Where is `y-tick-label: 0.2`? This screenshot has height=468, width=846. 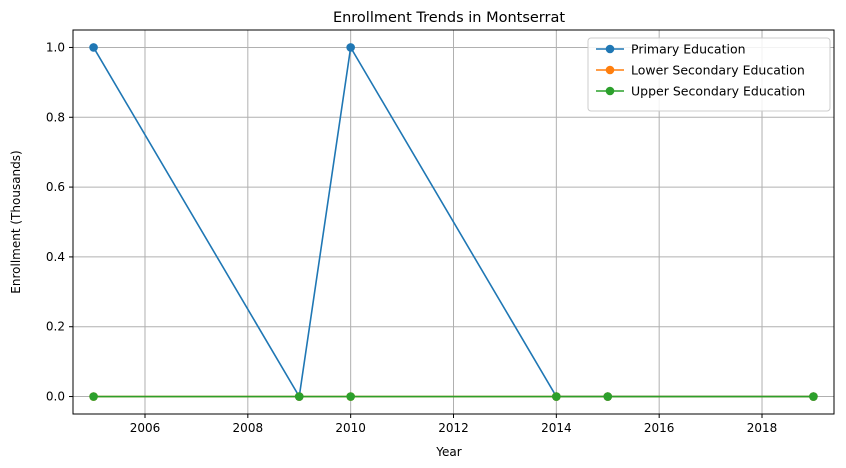 y-tick-label: 0.2 is located at coordinates (55, 327).